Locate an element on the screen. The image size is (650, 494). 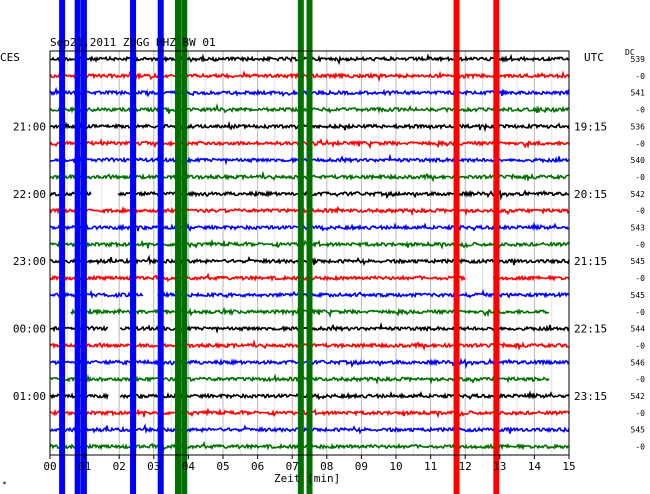
x-tick-label: 01 is located at coordinates (84, 466).